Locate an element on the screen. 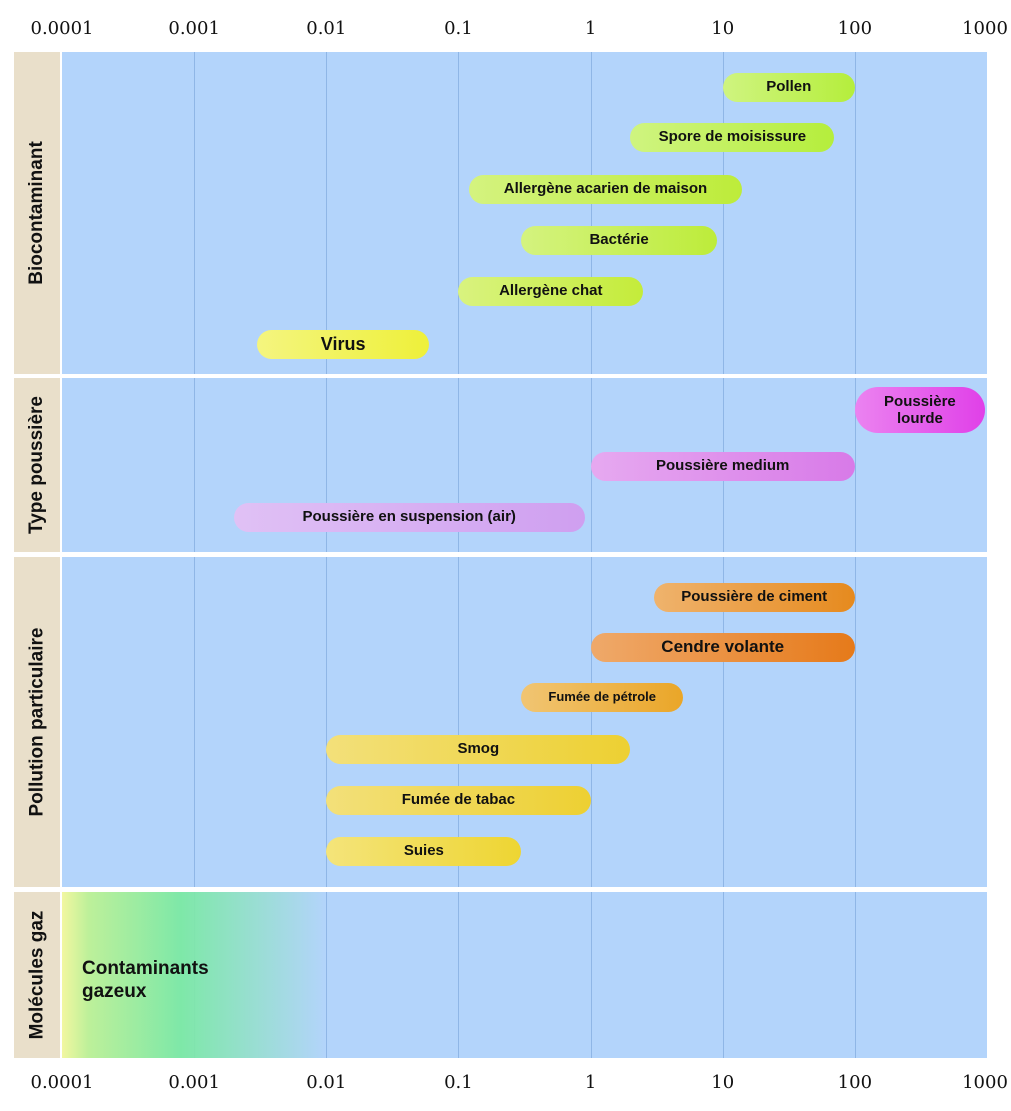  bottom-tick-label: 10 is located at coordinates (723, 1082).